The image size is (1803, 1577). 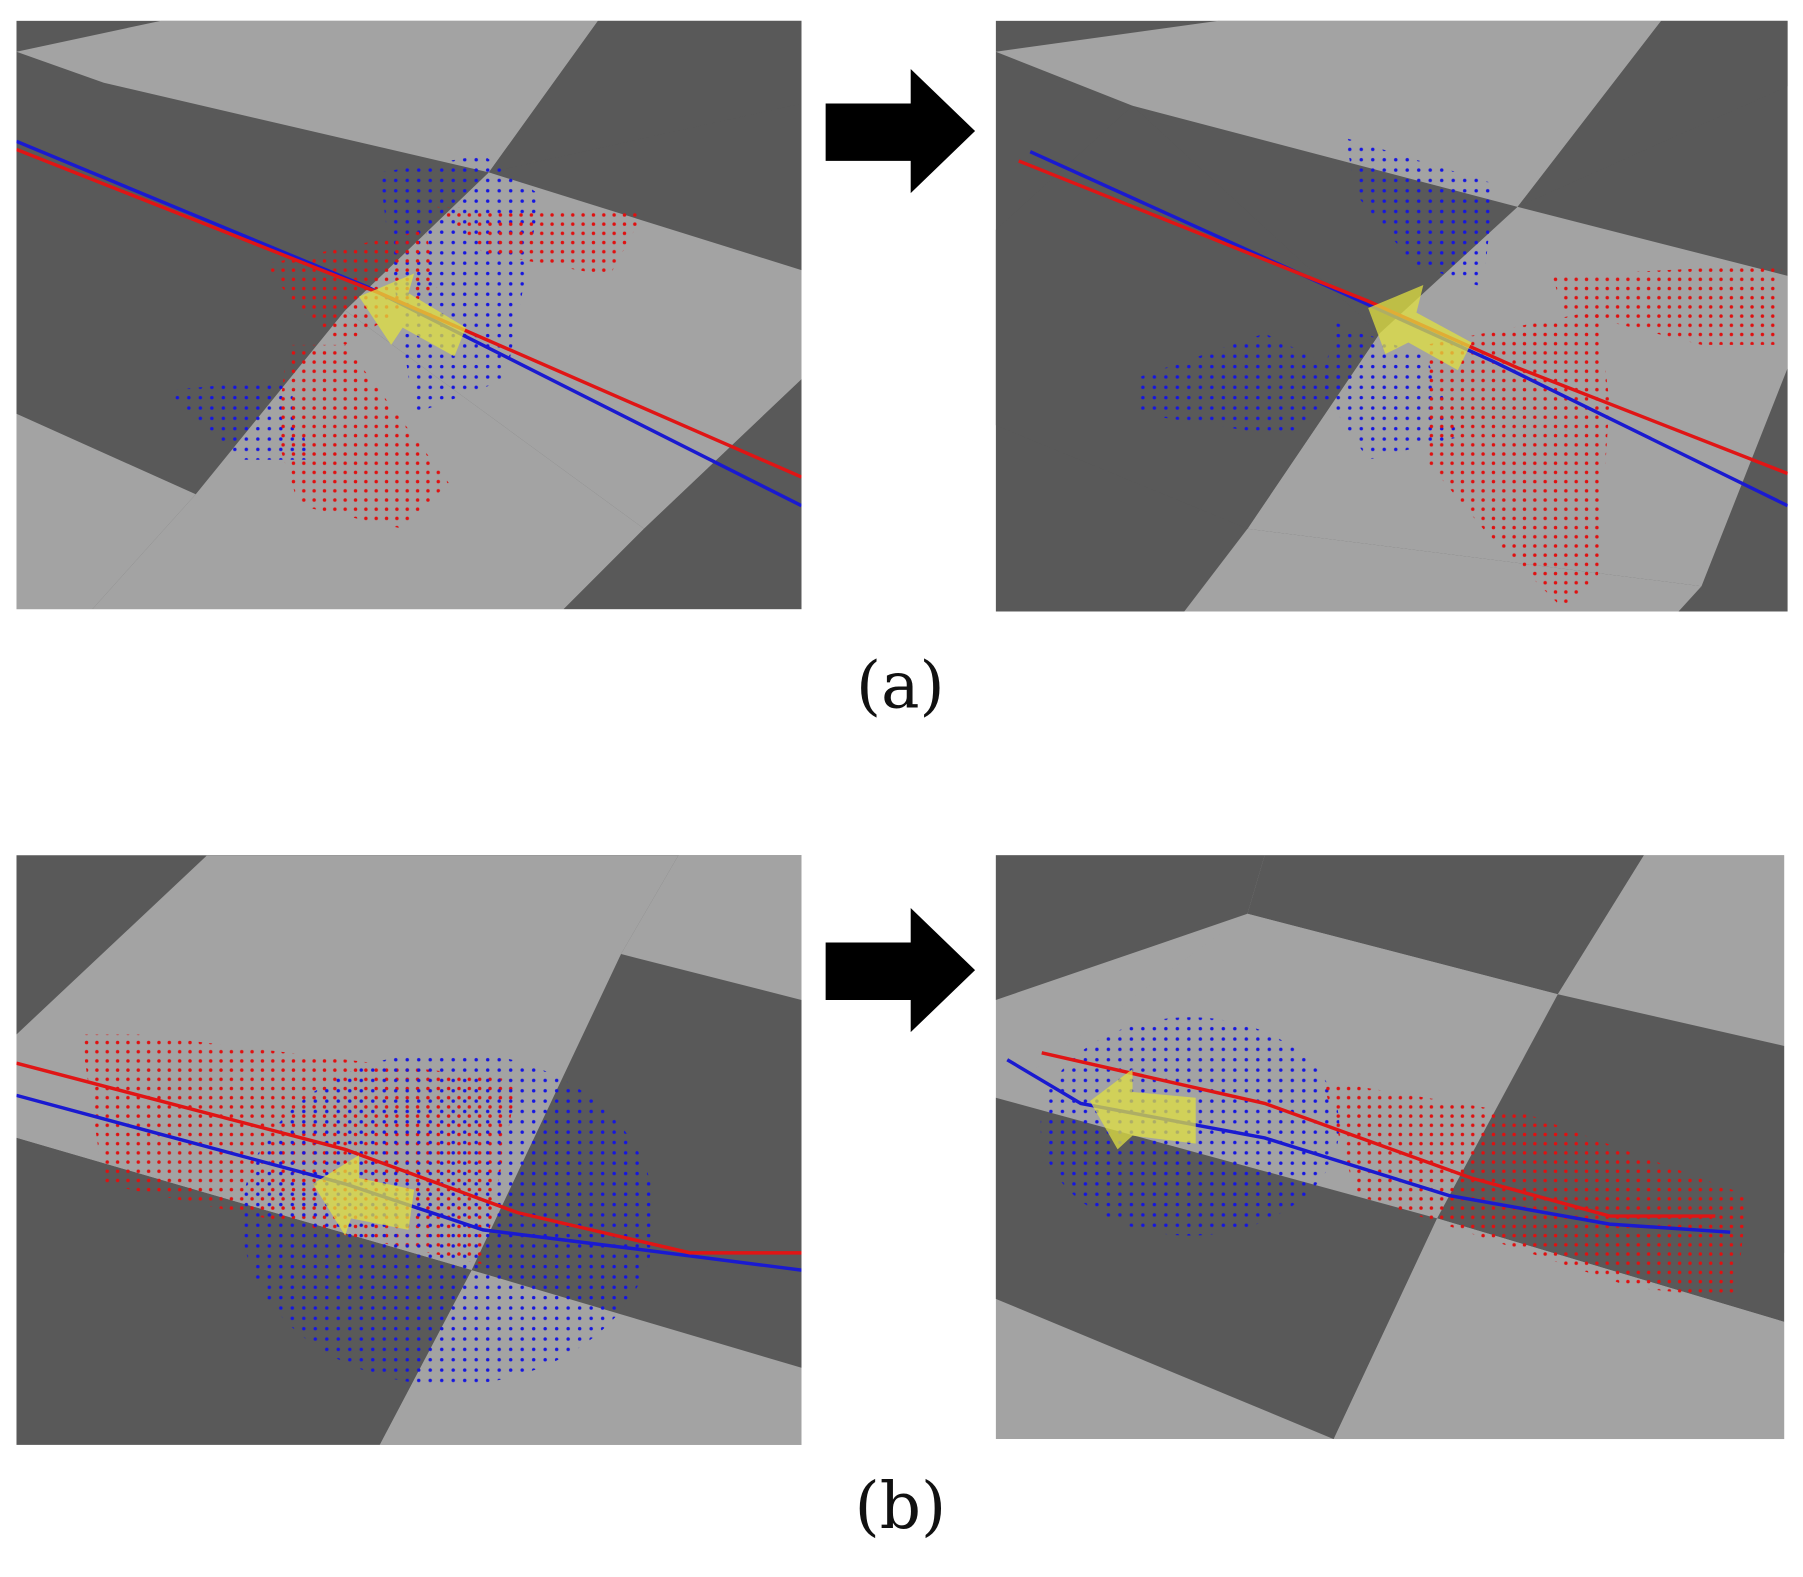 I want to click on caption: (a), so click(x=900, y=685).